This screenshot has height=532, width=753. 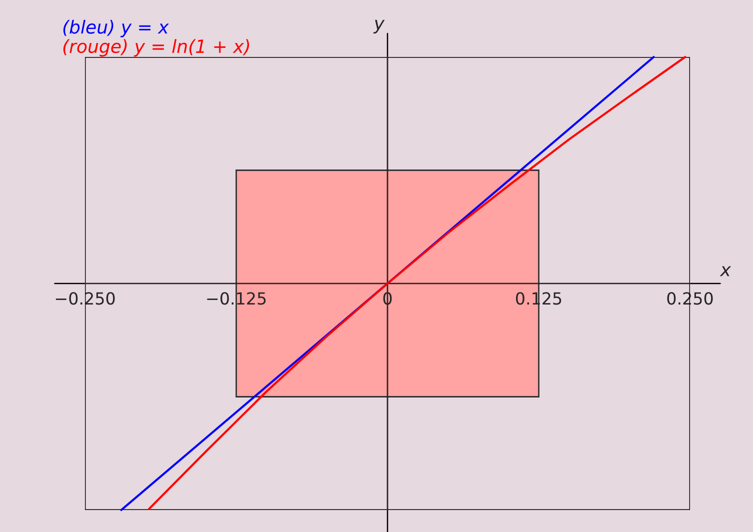 What do you see at coordinates (116, 29) in the screenshot?
I see `text: (bleu) y = x` at bounding box center [116, 29].